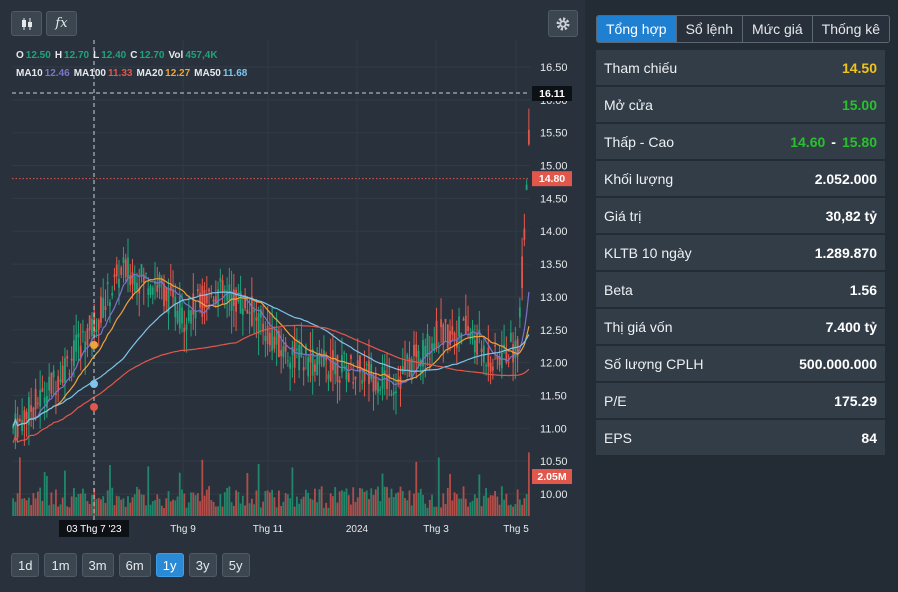  Describe the element at coordinates (628, 104) in the screenshot. I see `stat-label: Mở cửa` at that location.